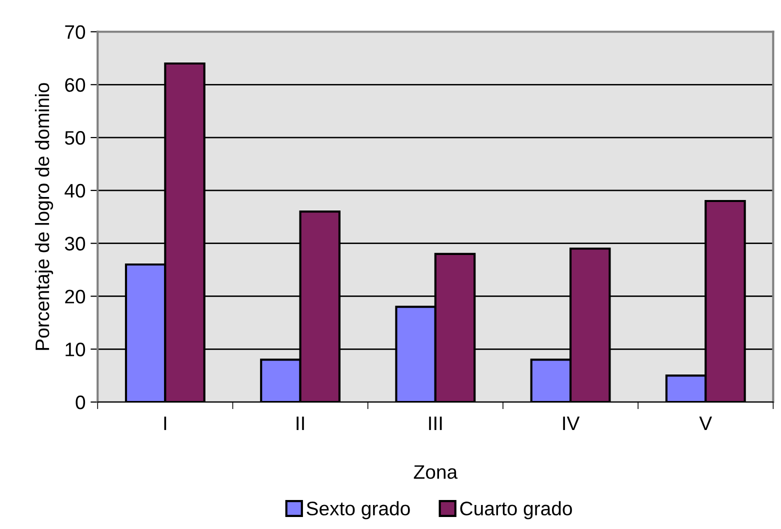 This screenshot has height=529, width=781. I want to click on y-tick-label: 40, so click(75, 191).